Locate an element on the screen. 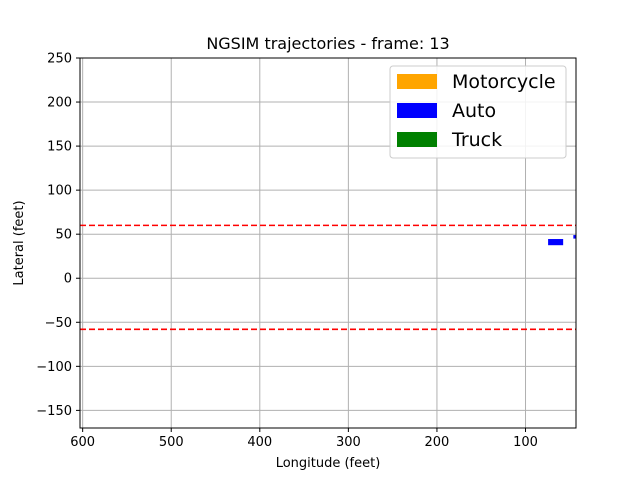 This screenshot has width=640, height=480. y-tick-label: 150 is located at coordinates (59, 147).